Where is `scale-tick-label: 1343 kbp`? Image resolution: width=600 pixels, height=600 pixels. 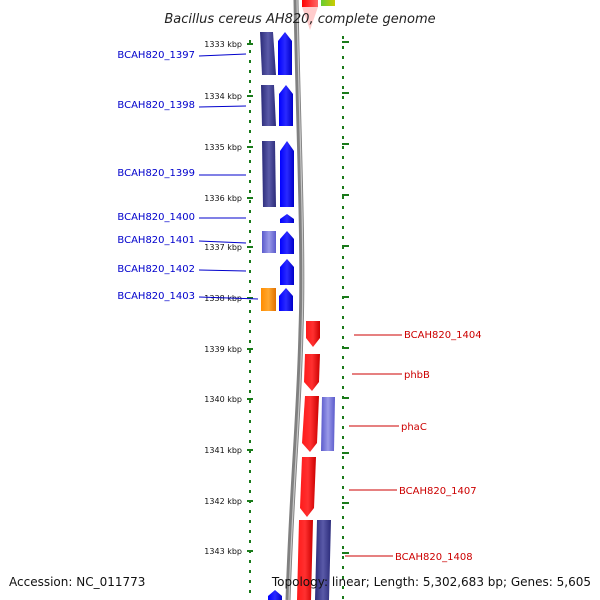
scale-tick-label: 1343 kbp is located at coordinates (223, 551).